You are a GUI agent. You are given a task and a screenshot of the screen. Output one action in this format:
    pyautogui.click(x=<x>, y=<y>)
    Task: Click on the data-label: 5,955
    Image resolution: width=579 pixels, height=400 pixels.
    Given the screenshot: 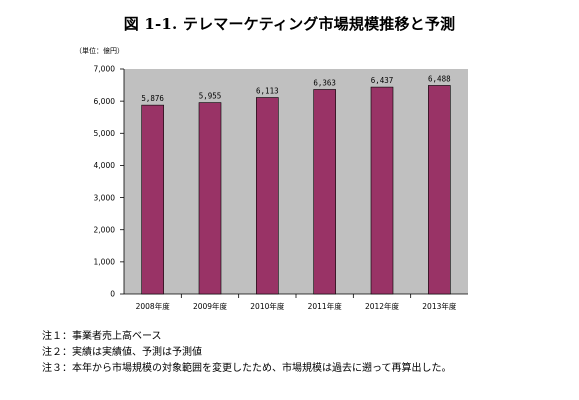 What is the action you would take?
    pyautogui.click(x=210, y=96)
    